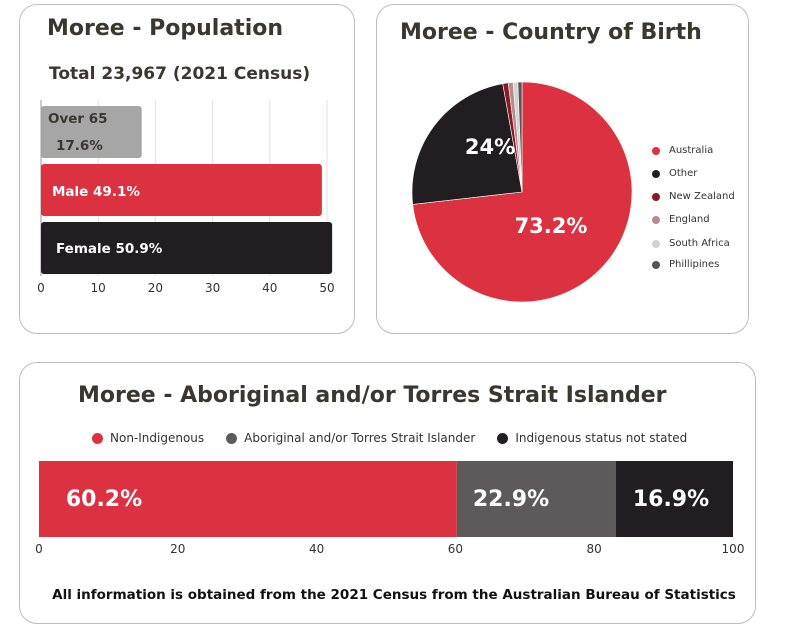  Describe the element at coordinates (551, 32) in the screenshot. I see `birth-title: Moree - Country of Birth` at that location.